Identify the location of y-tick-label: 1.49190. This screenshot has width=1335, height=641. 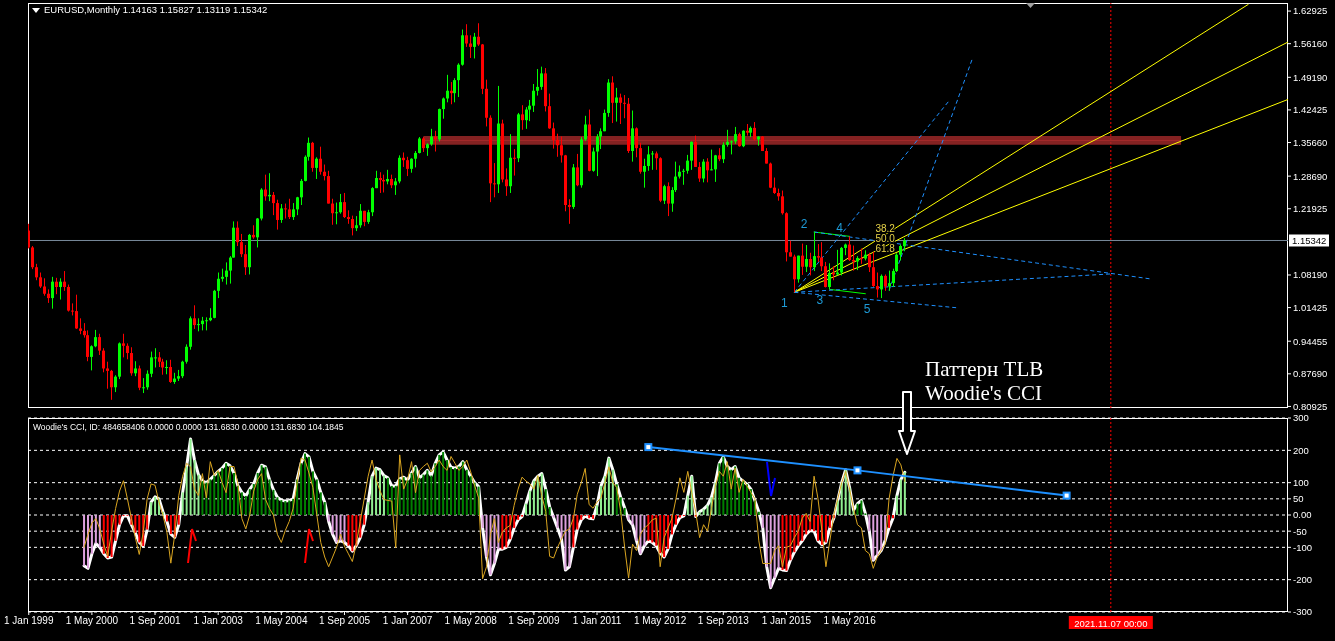
(1310, 77).